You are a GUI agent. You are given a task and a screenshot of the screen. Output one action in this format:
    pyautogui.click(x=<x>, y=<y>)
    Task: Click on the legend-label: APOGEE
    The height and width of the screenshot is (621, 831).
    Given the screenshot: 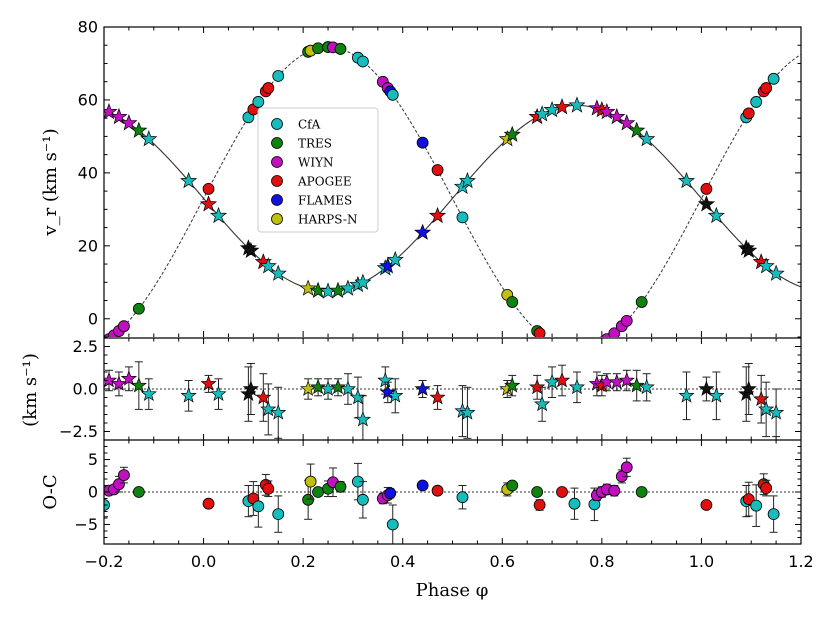 What is the action you would take?
    pyautogui.click(x=324, y=182)
    